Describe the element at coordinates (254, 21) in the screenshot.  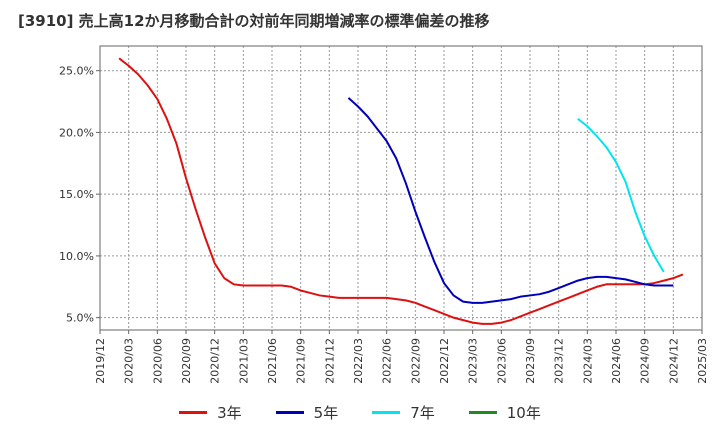
I see `chart-title: [3910] 売上高12か月移動合計の対前年同期増減率の標準偏差の推移` at that location.